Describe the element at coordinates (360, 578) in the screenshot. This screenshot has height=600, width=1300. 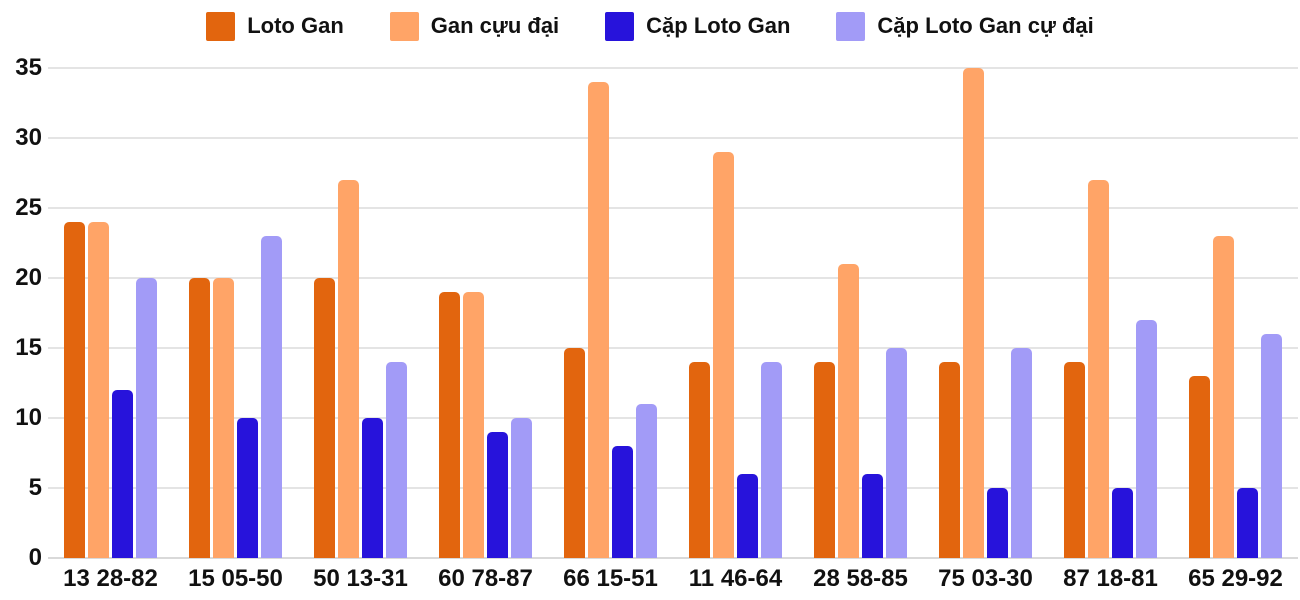
I see `x-axis-tick-label: 50 13-31` at that location.